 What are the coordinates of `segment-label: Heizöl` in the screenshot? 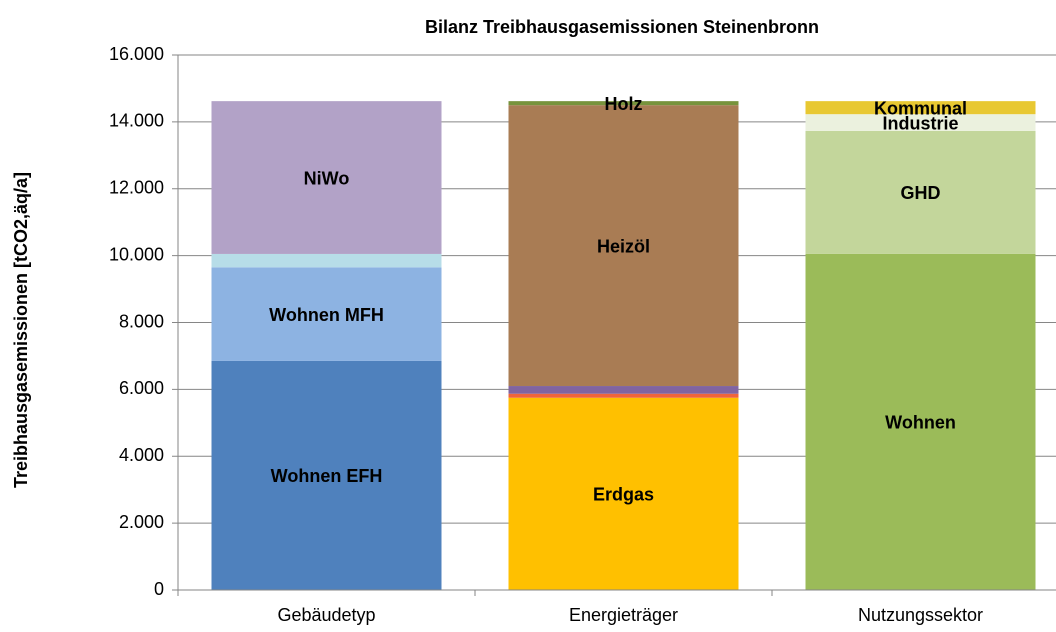 It's located at (623, 246).